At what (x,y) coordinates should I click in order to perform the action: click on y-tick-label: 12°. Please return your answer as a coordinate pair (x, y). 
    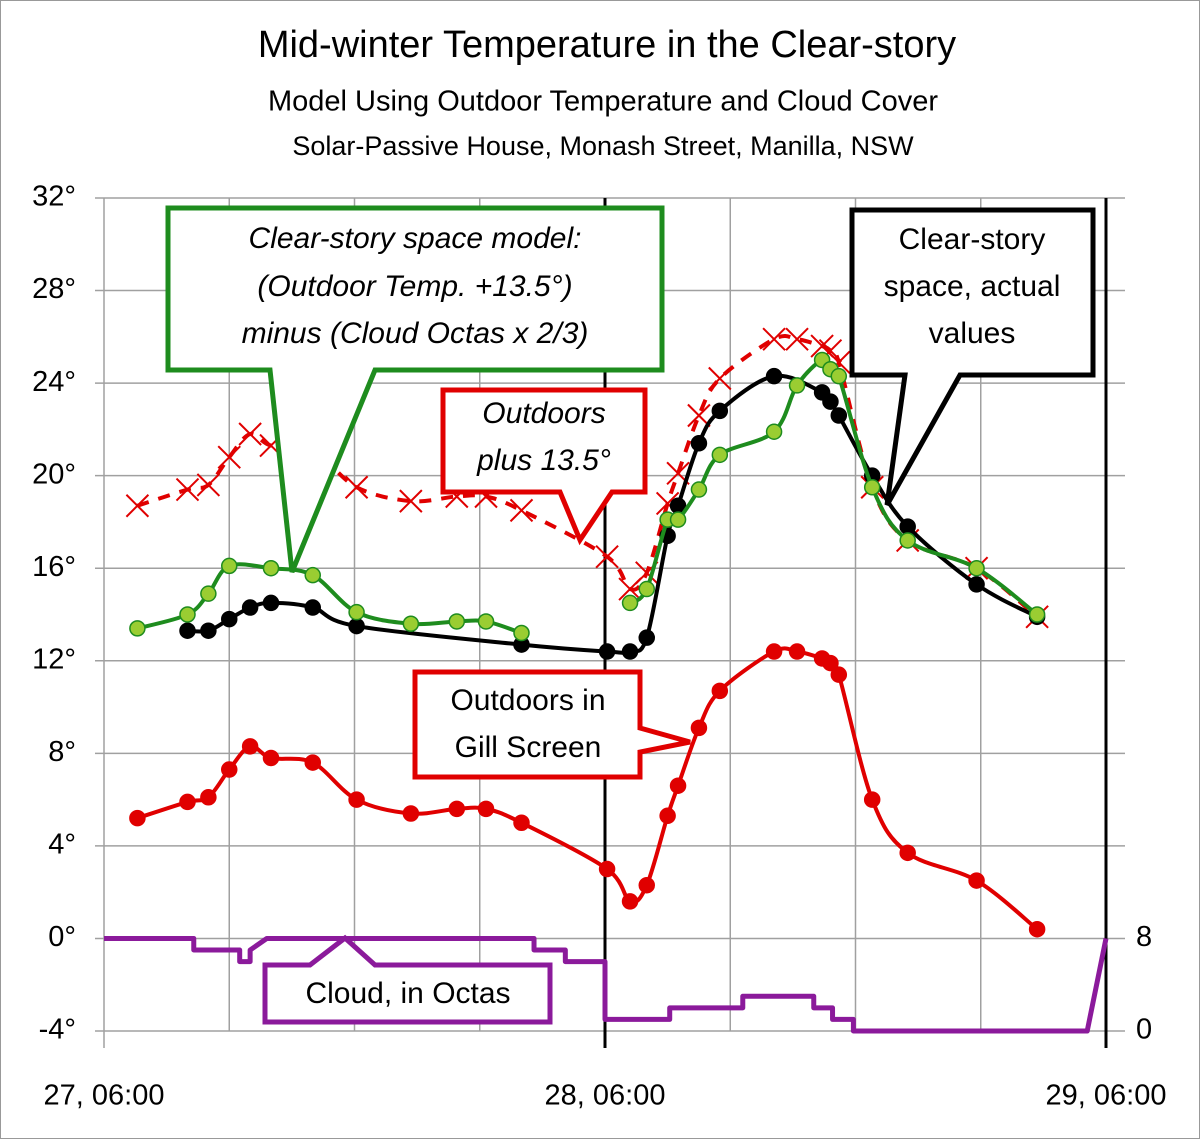
    Looking at the image, I should click on (54, 659).